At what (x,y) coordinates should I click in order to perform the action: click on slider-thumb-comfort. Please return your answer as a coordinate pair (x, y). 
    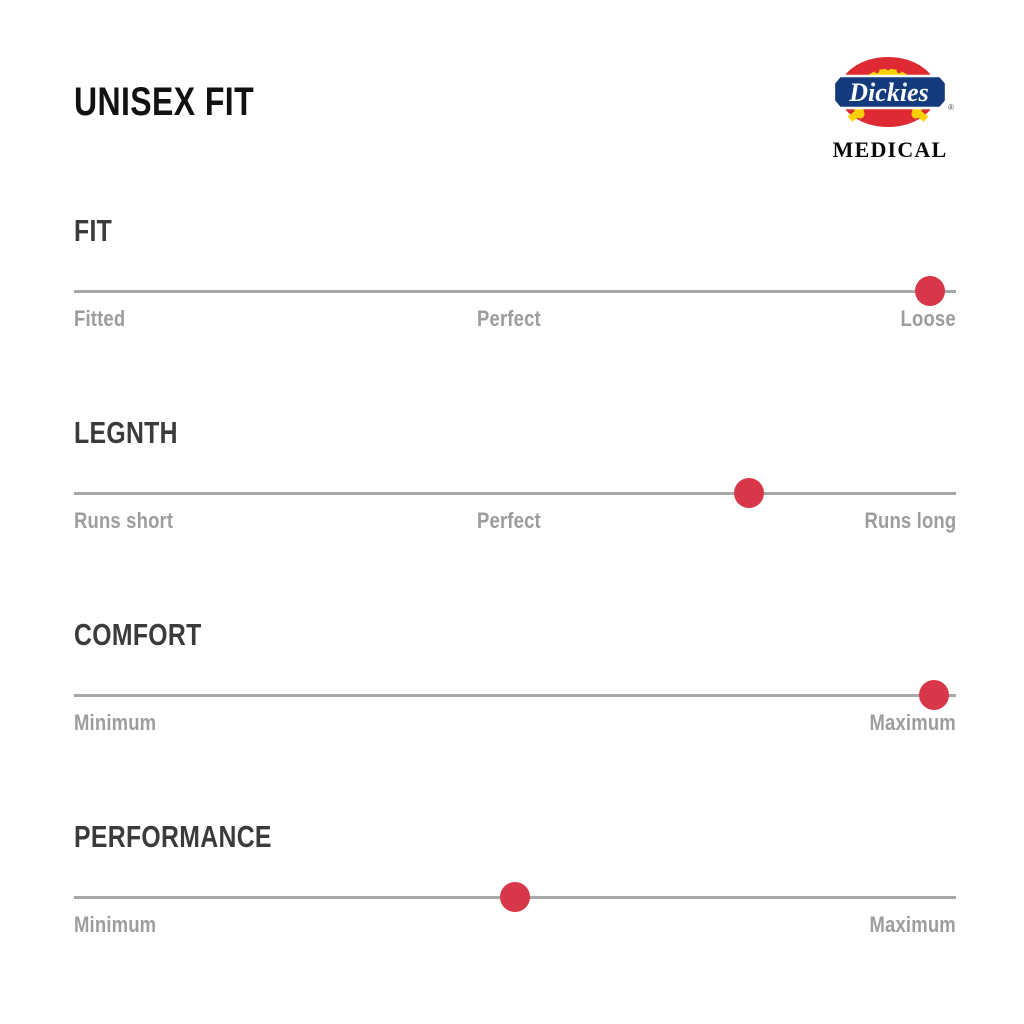
    Looking at the image, I should click on (933, 695).